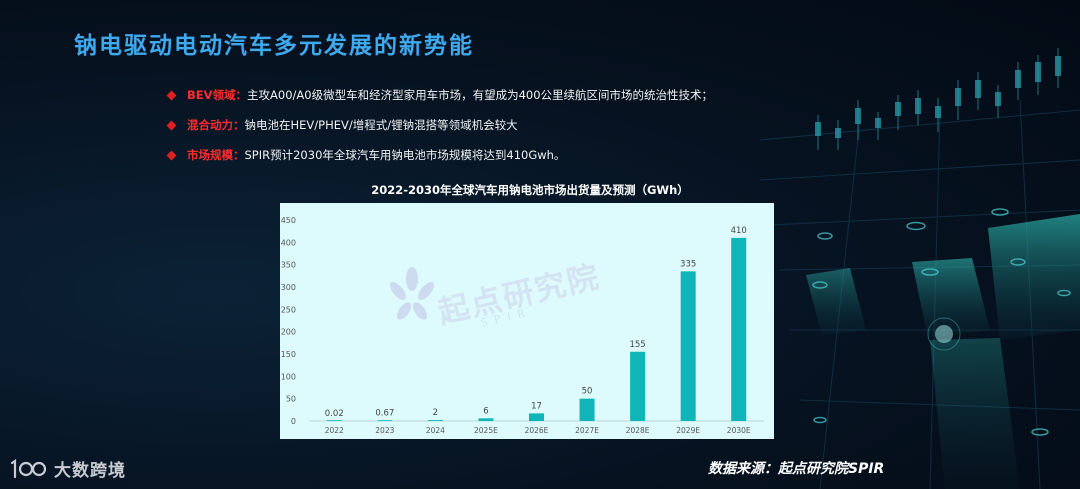 The width and height of the screenshot is (1080, 489). Describe the element at coordinates (638, 430) in the screenshot. I see `x-tick-label: 2028E` at that location.